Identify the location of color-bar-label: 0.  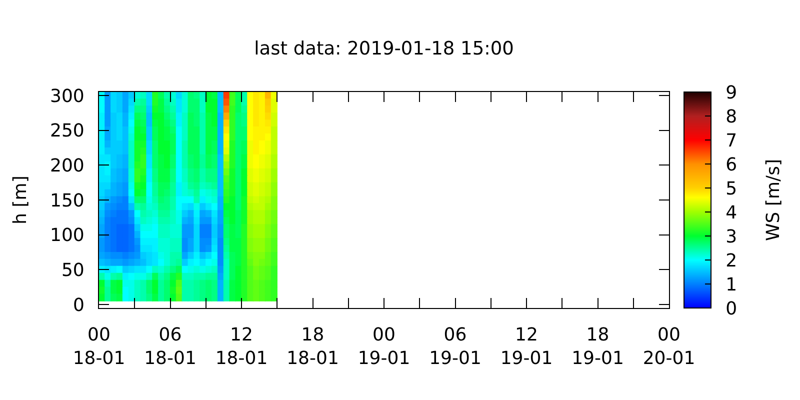
(732, 309).